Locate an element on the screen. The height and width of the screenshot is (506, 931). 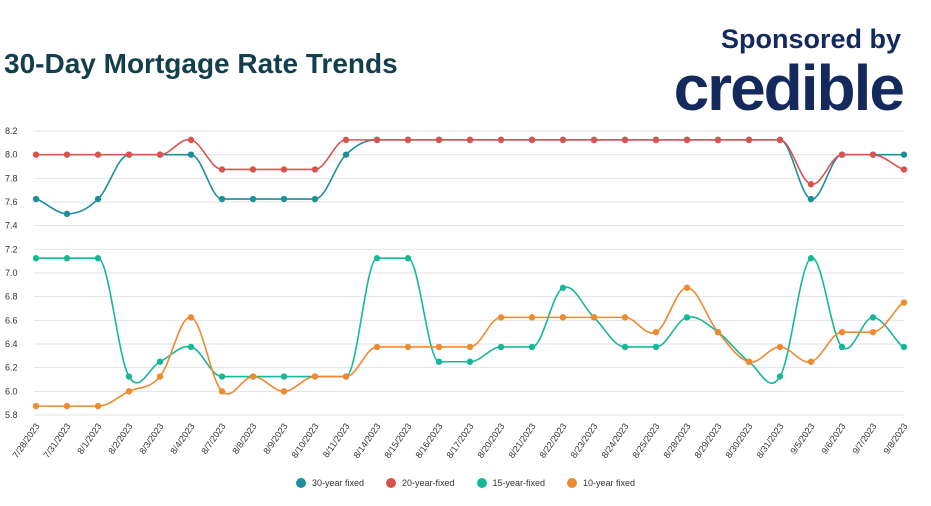
y-tick-label: 8.0 is located at coordinates (11, 155).